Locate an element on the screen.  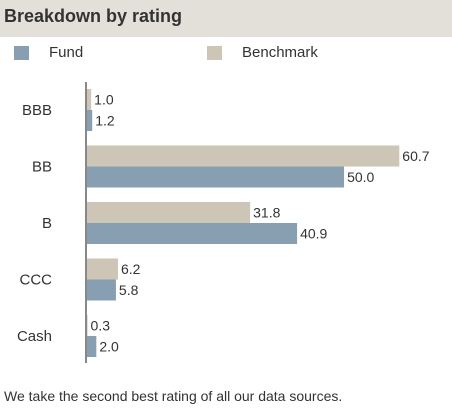
chart-header: Breakdown by rating is located at coordinates (226, 18).